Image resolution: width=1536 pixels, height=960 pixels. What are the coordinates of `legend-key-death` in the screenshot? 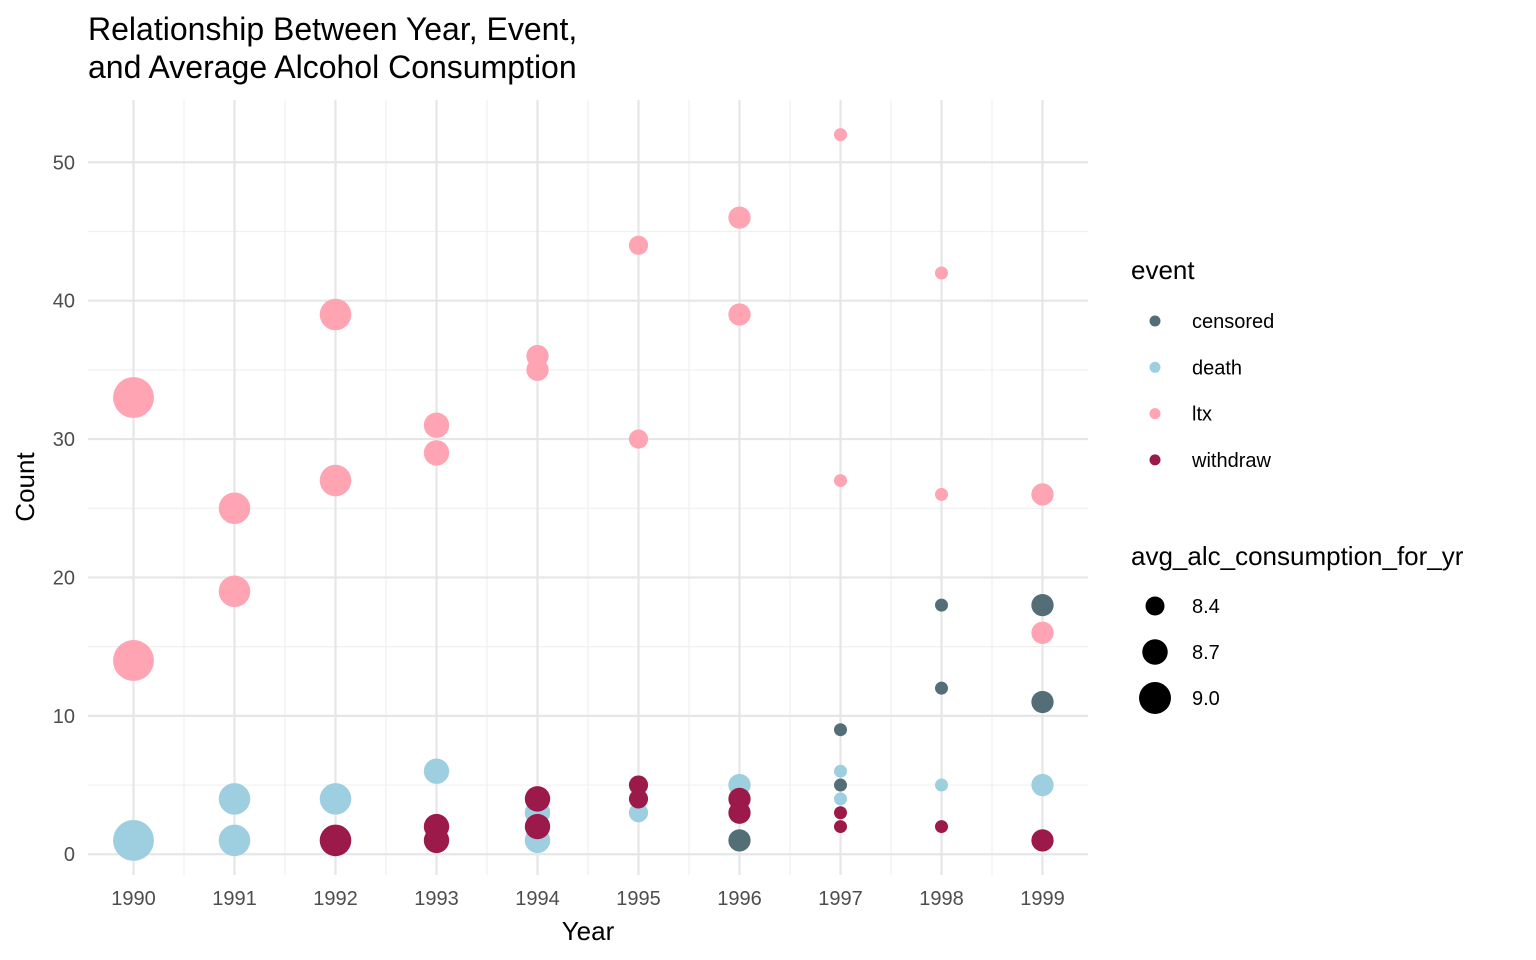 It's located at (1155, 367).